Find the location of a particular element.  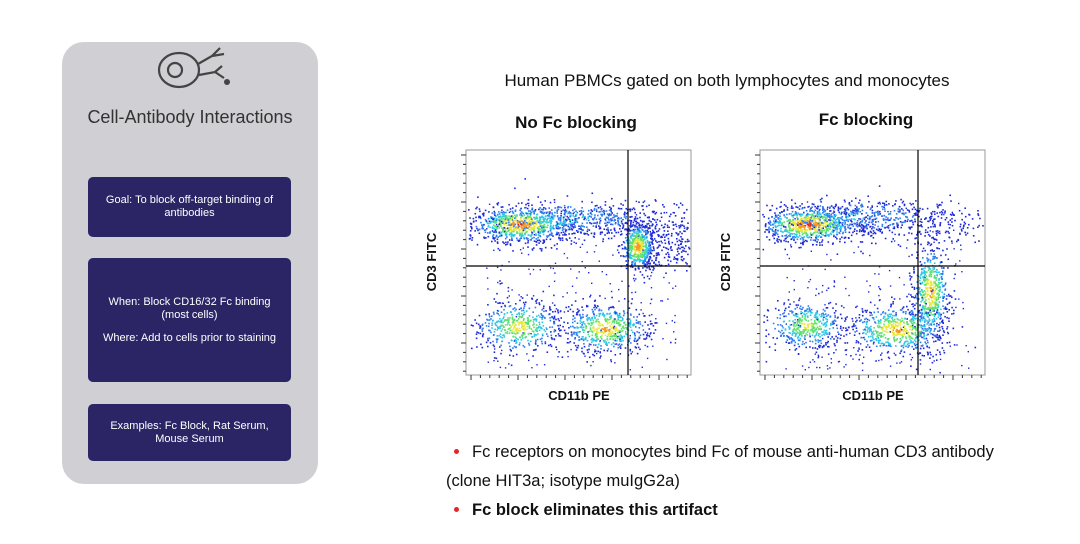

y-axis-label: CD3 FITC is located at coordinates (725, 261).